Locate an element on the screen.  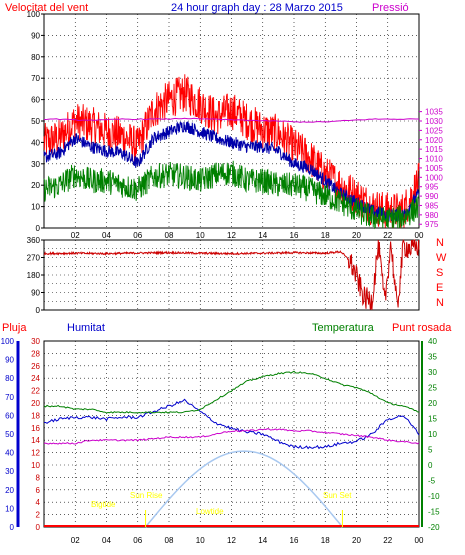
humidity-tick-label: 90 is located at coordinates (9, 360).